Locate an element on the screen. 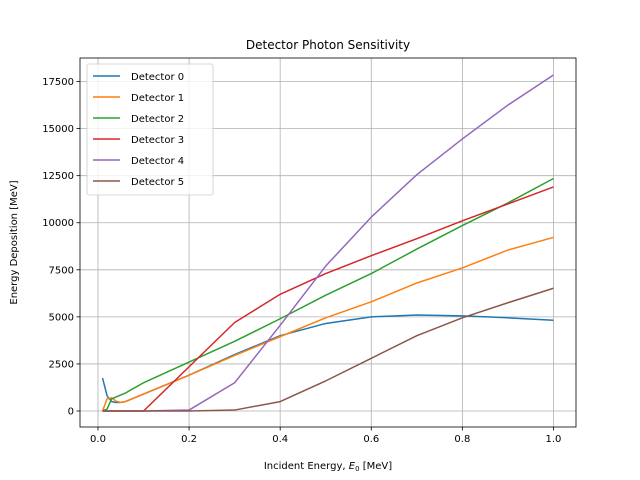 The width and height of the screenshot is (640, 480). legend-label-detector-2: Detector 2 is located at coordinates (157, 119).